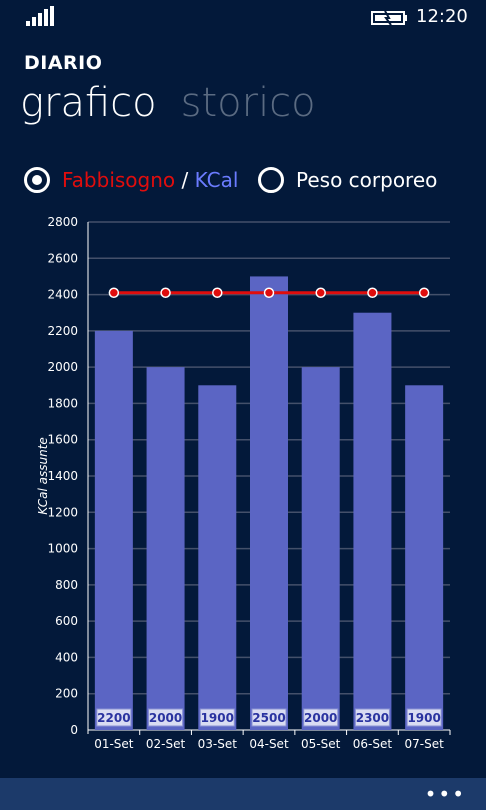  Describe the element at coordinates (218, 744) in the screenshot. I see `x-tick-label: 03-Set` at that location.